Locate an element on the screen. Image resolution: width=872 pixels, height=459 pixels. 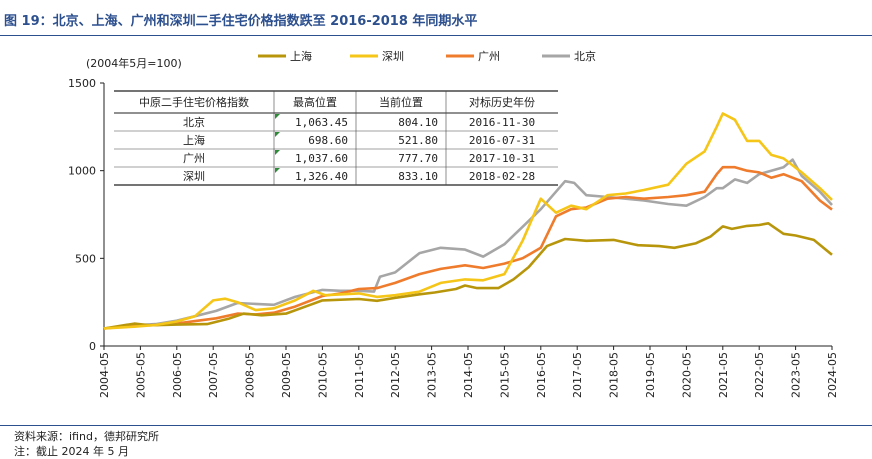
table-header-cell: 中原二手住宅价格指数 is located at coordinates (194, 102).